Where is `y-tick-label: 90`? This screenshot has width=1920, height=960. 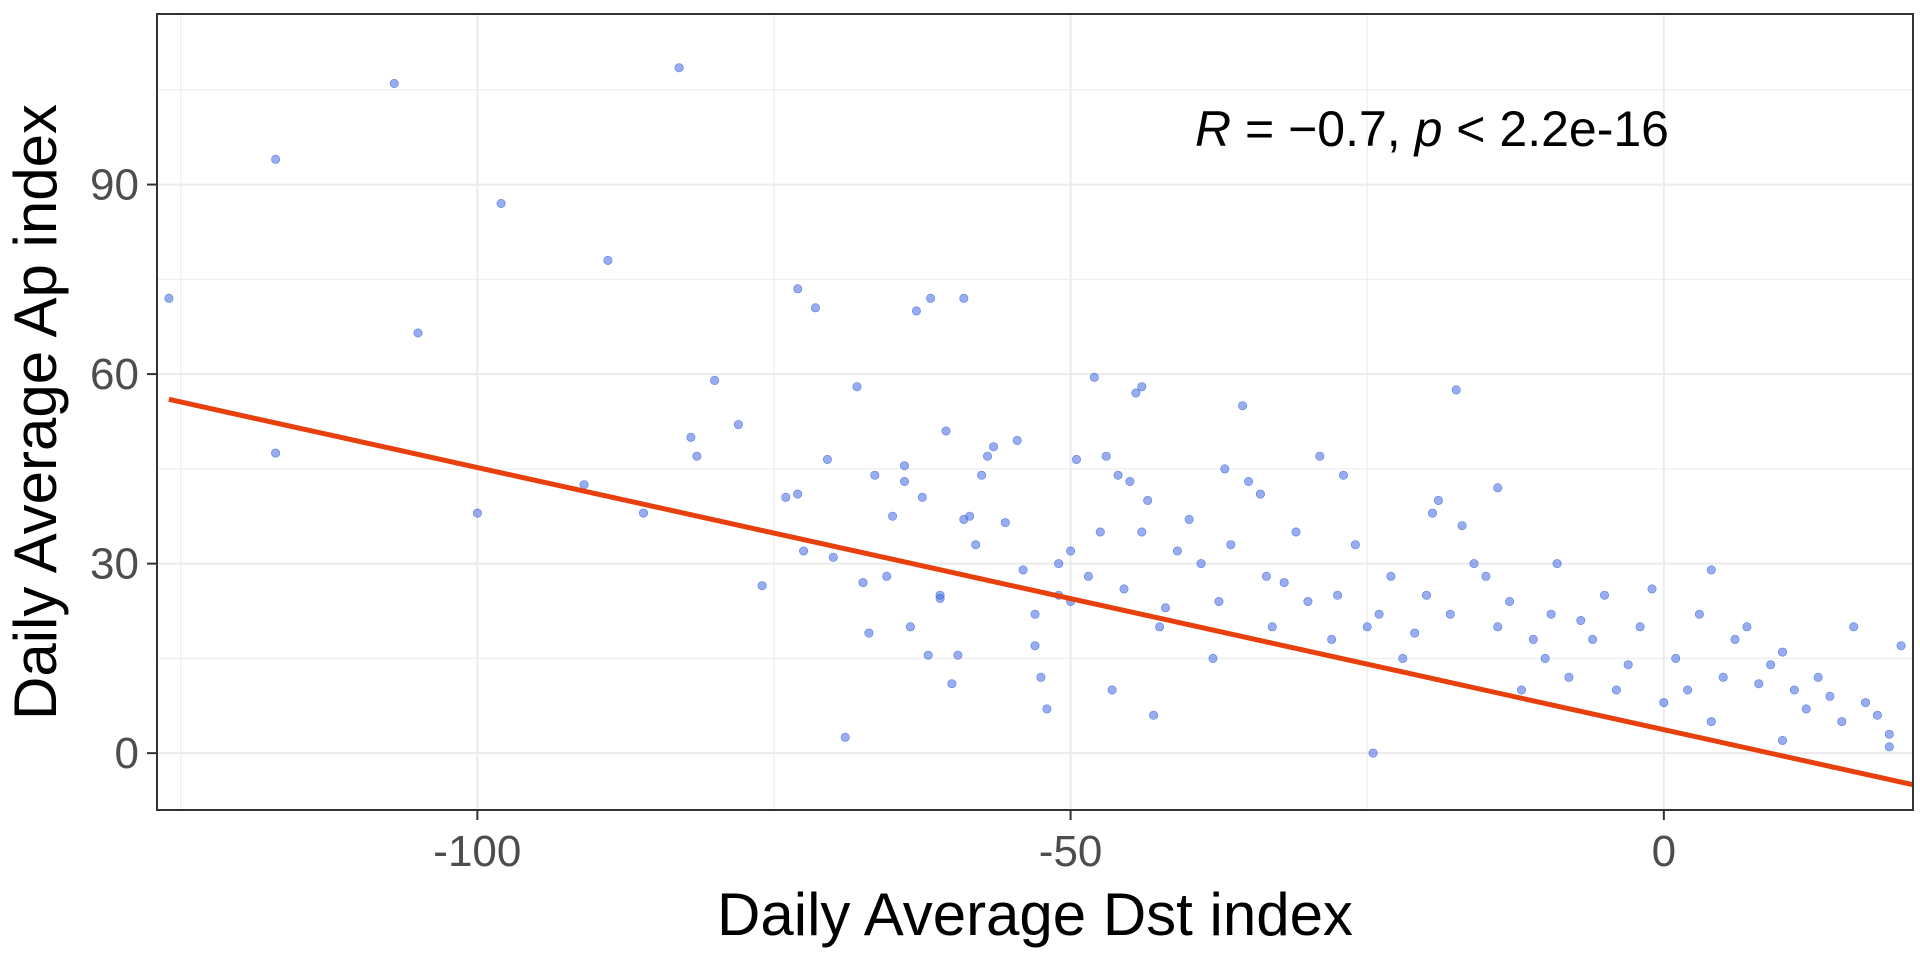 y-tick-label: 90 is located at coordinates (114, 185).